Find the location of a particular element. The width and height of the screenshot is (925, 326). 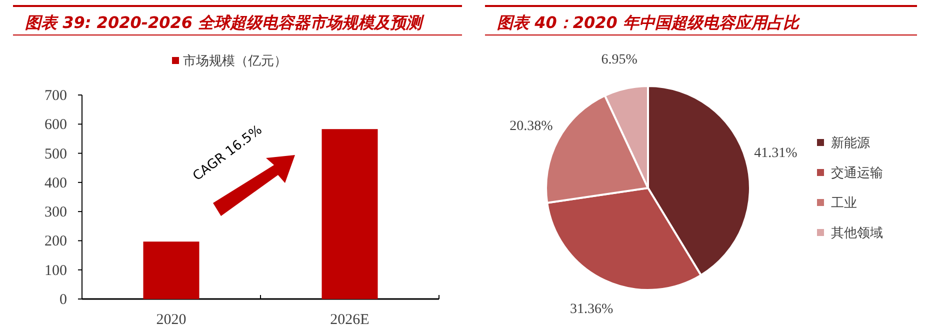

legend-label: 其他领域 is located at coordinates (857, 232).